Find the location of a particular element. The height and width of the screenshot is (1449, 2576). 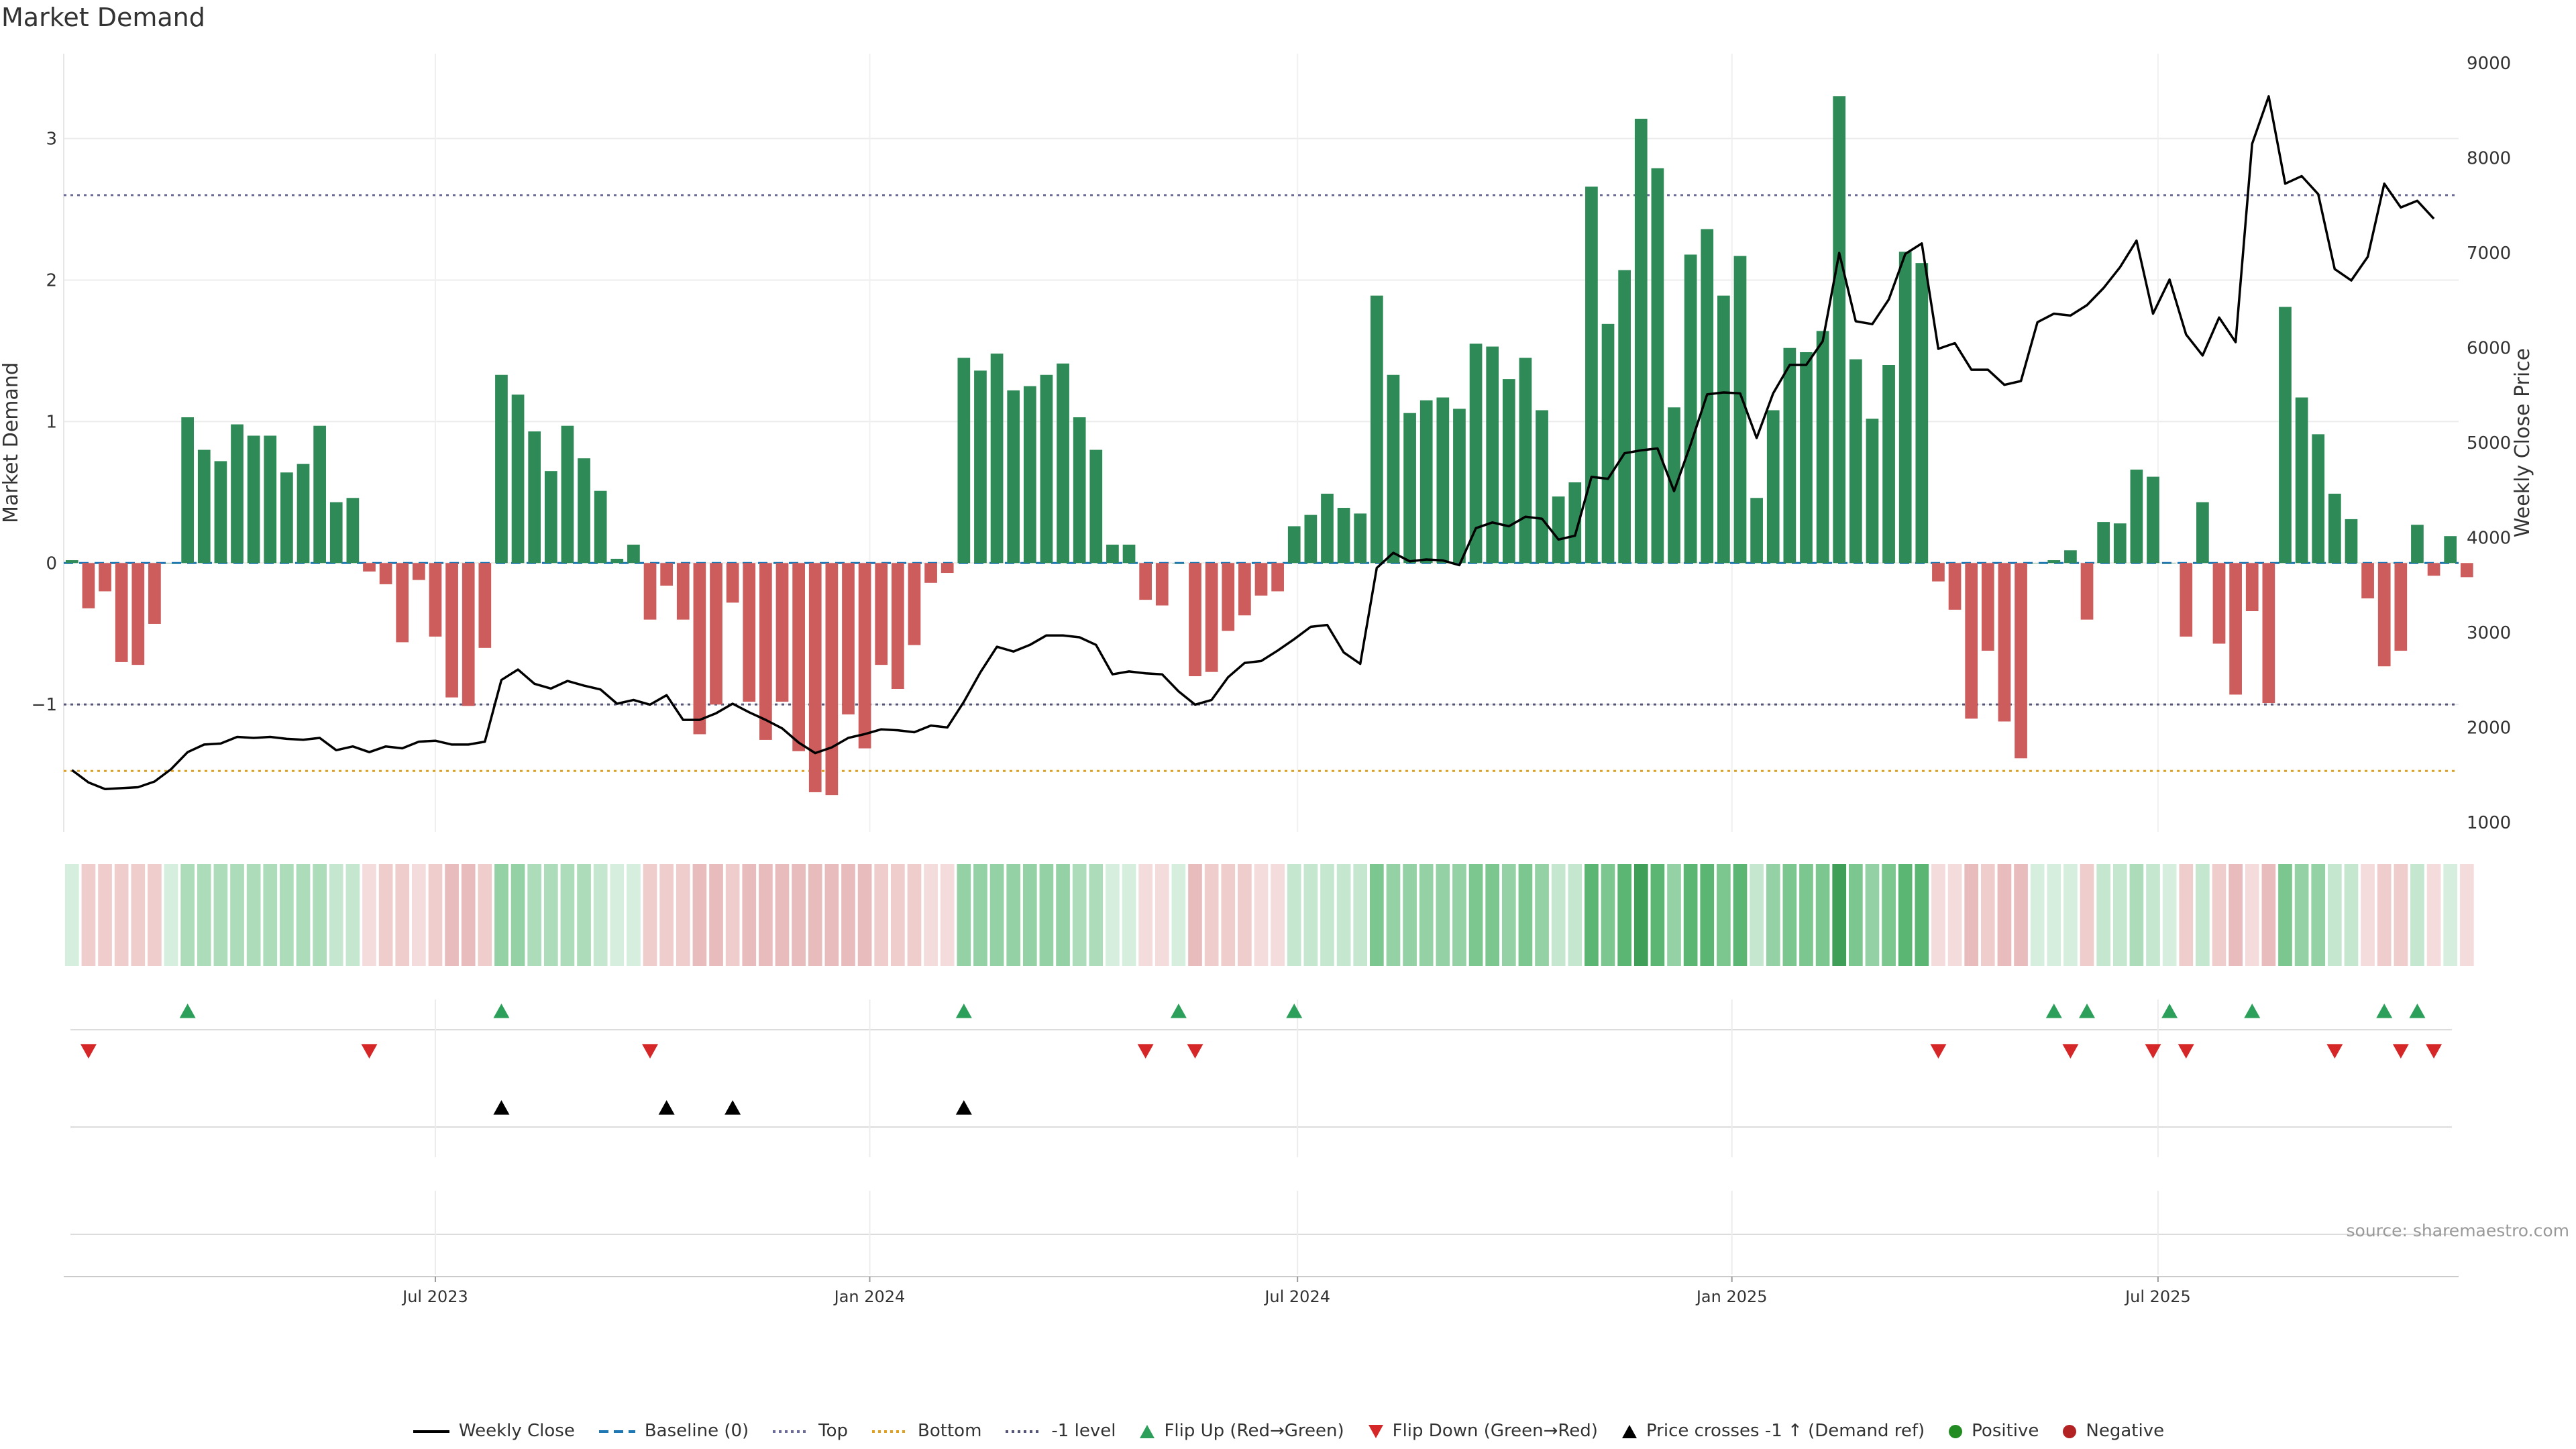

legend-label: Positive is located at coordinates (2005, 1431).